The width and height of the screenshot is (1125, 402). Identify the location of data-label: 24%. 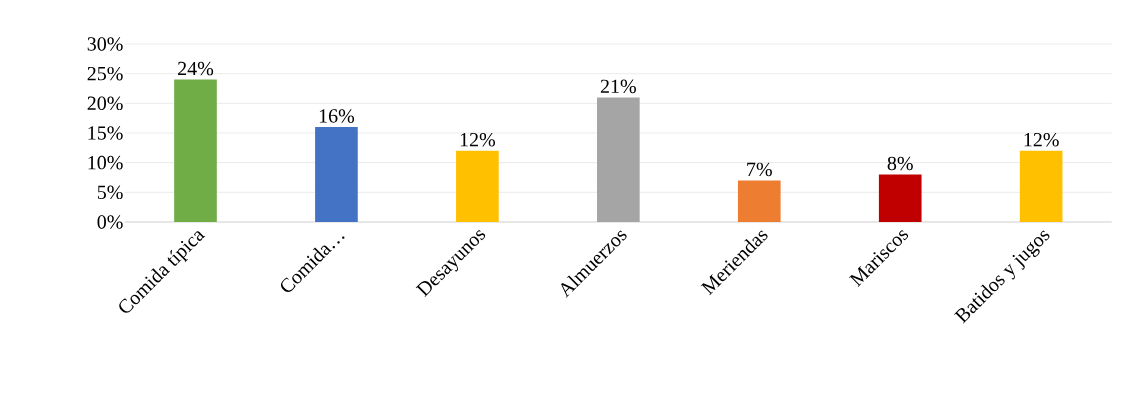
(196, 68).